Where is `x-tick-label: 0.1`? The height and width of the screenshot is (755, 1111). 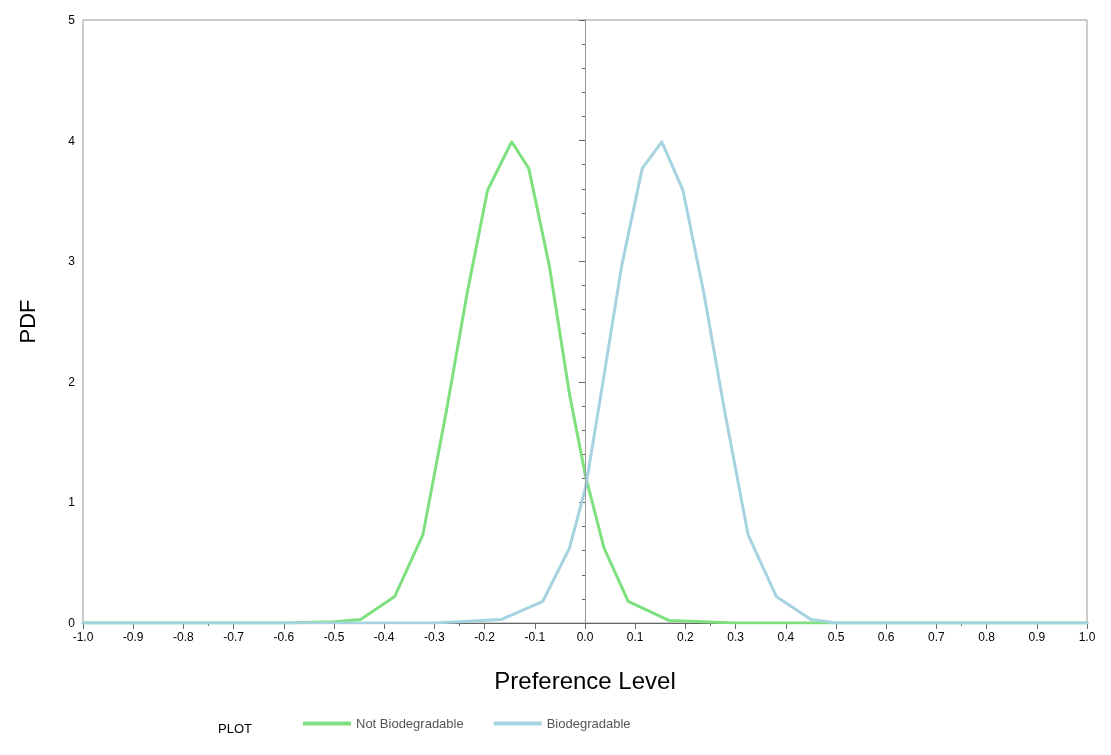 x-tick-label: 0.1 is located at coordinates (635, 637).